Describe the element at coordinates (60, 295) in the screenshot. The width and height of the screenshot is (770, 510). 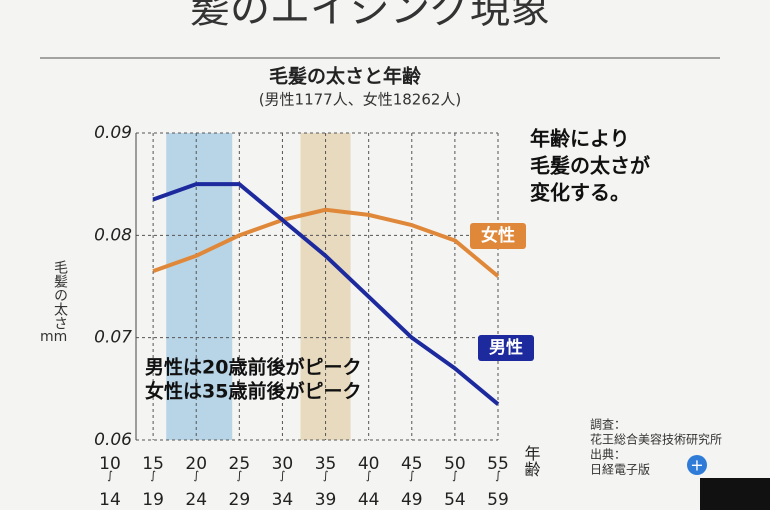
I see `y-label: 毛髪の太さ` at that location.